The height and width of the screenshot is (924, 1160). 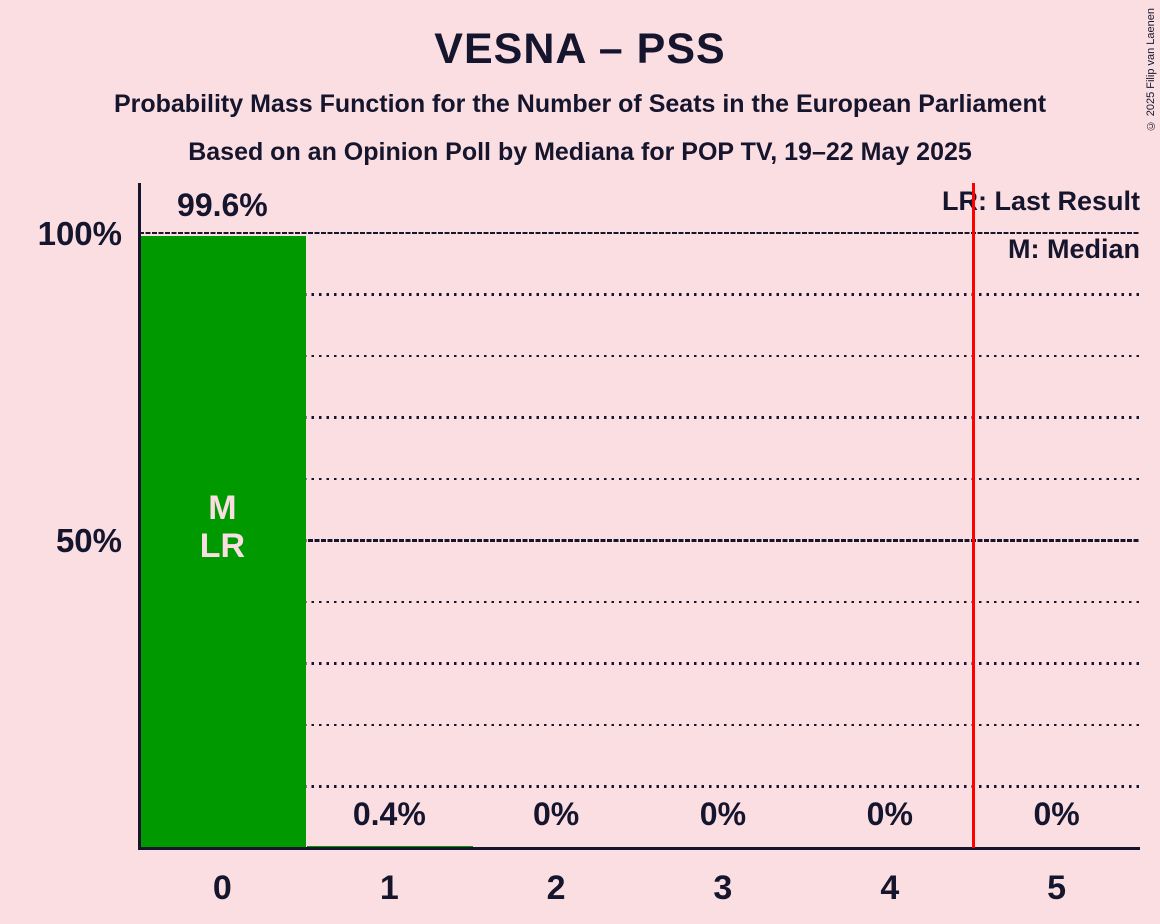 I want to click on legend-last-result: LR: Last Result, so click(x=1040, y=201).